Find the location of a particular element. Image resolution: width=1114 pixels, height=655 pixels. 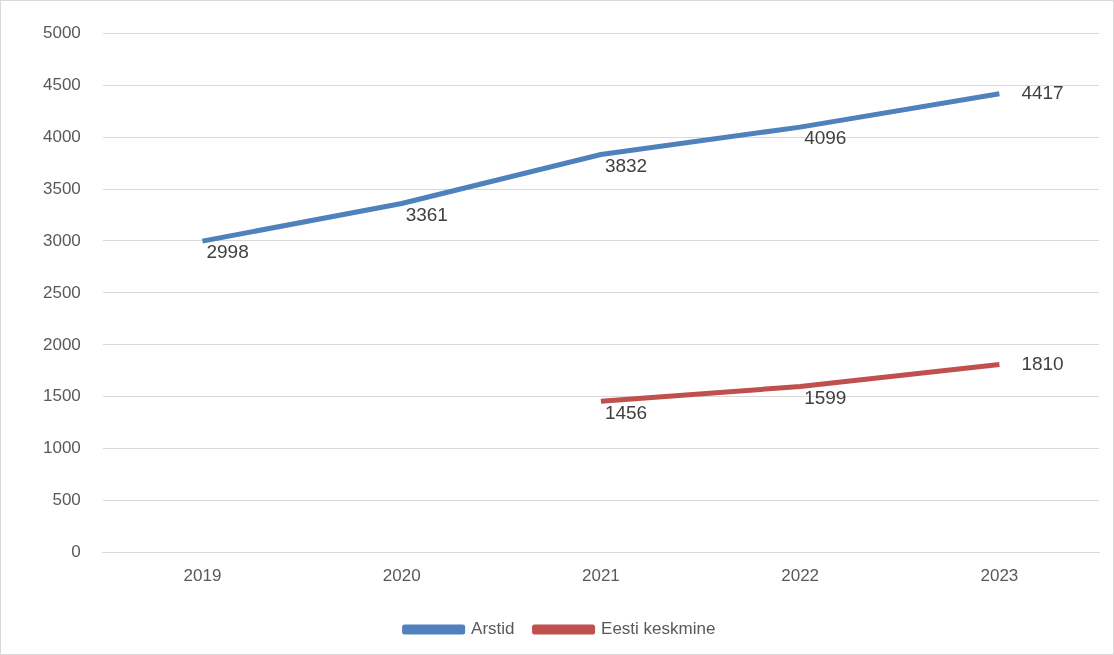

data-label: 1810 is located at coordinates (1042, 363).